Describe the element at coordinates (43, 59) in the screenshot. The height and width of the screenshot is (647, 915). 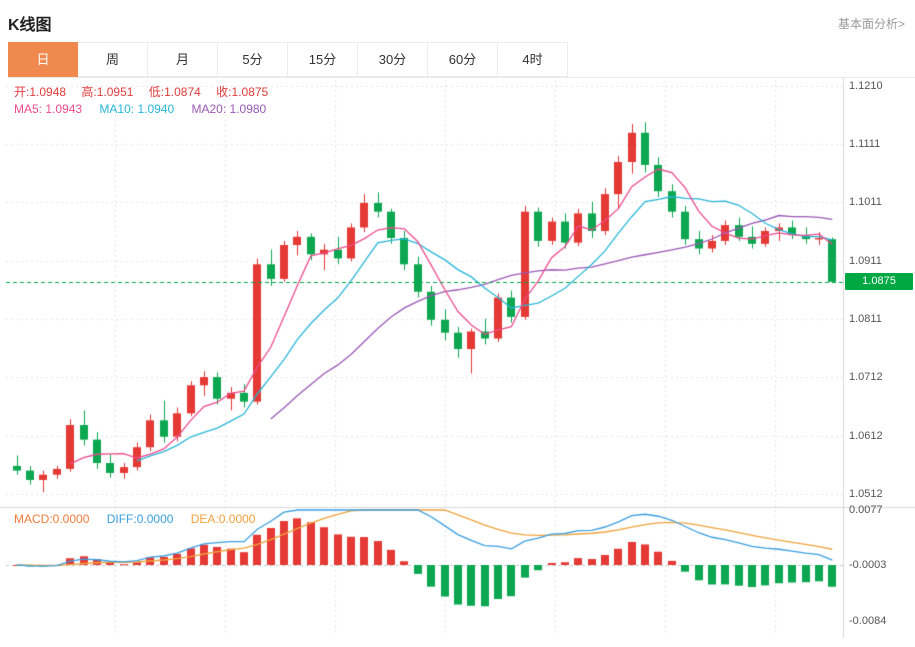
I see `tab-day: 日` at that location.